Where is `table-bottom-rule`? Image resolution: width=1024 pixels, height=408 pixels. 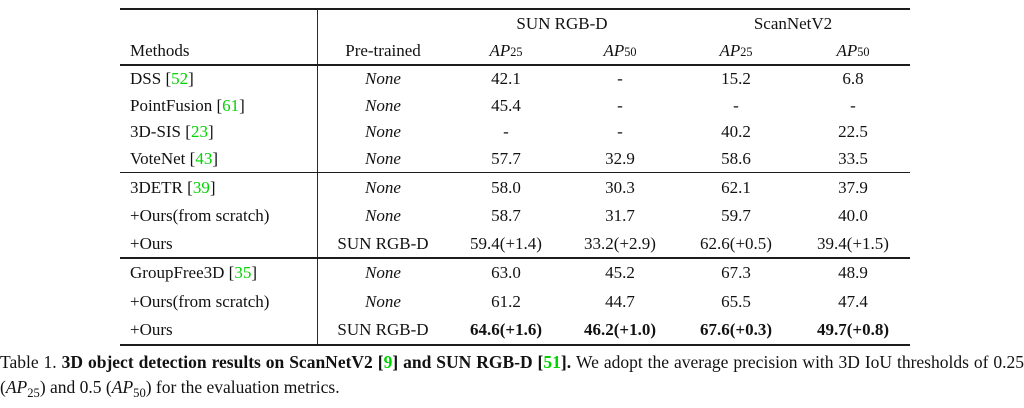
table-bottom-rule is located at coordinates (515, 345).